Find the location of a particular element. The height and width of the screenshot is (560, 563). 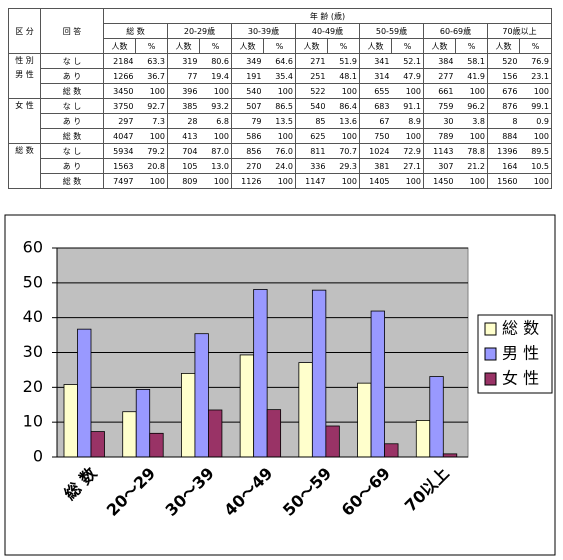

table-cell: 79 is located at coordinates (247, 121).